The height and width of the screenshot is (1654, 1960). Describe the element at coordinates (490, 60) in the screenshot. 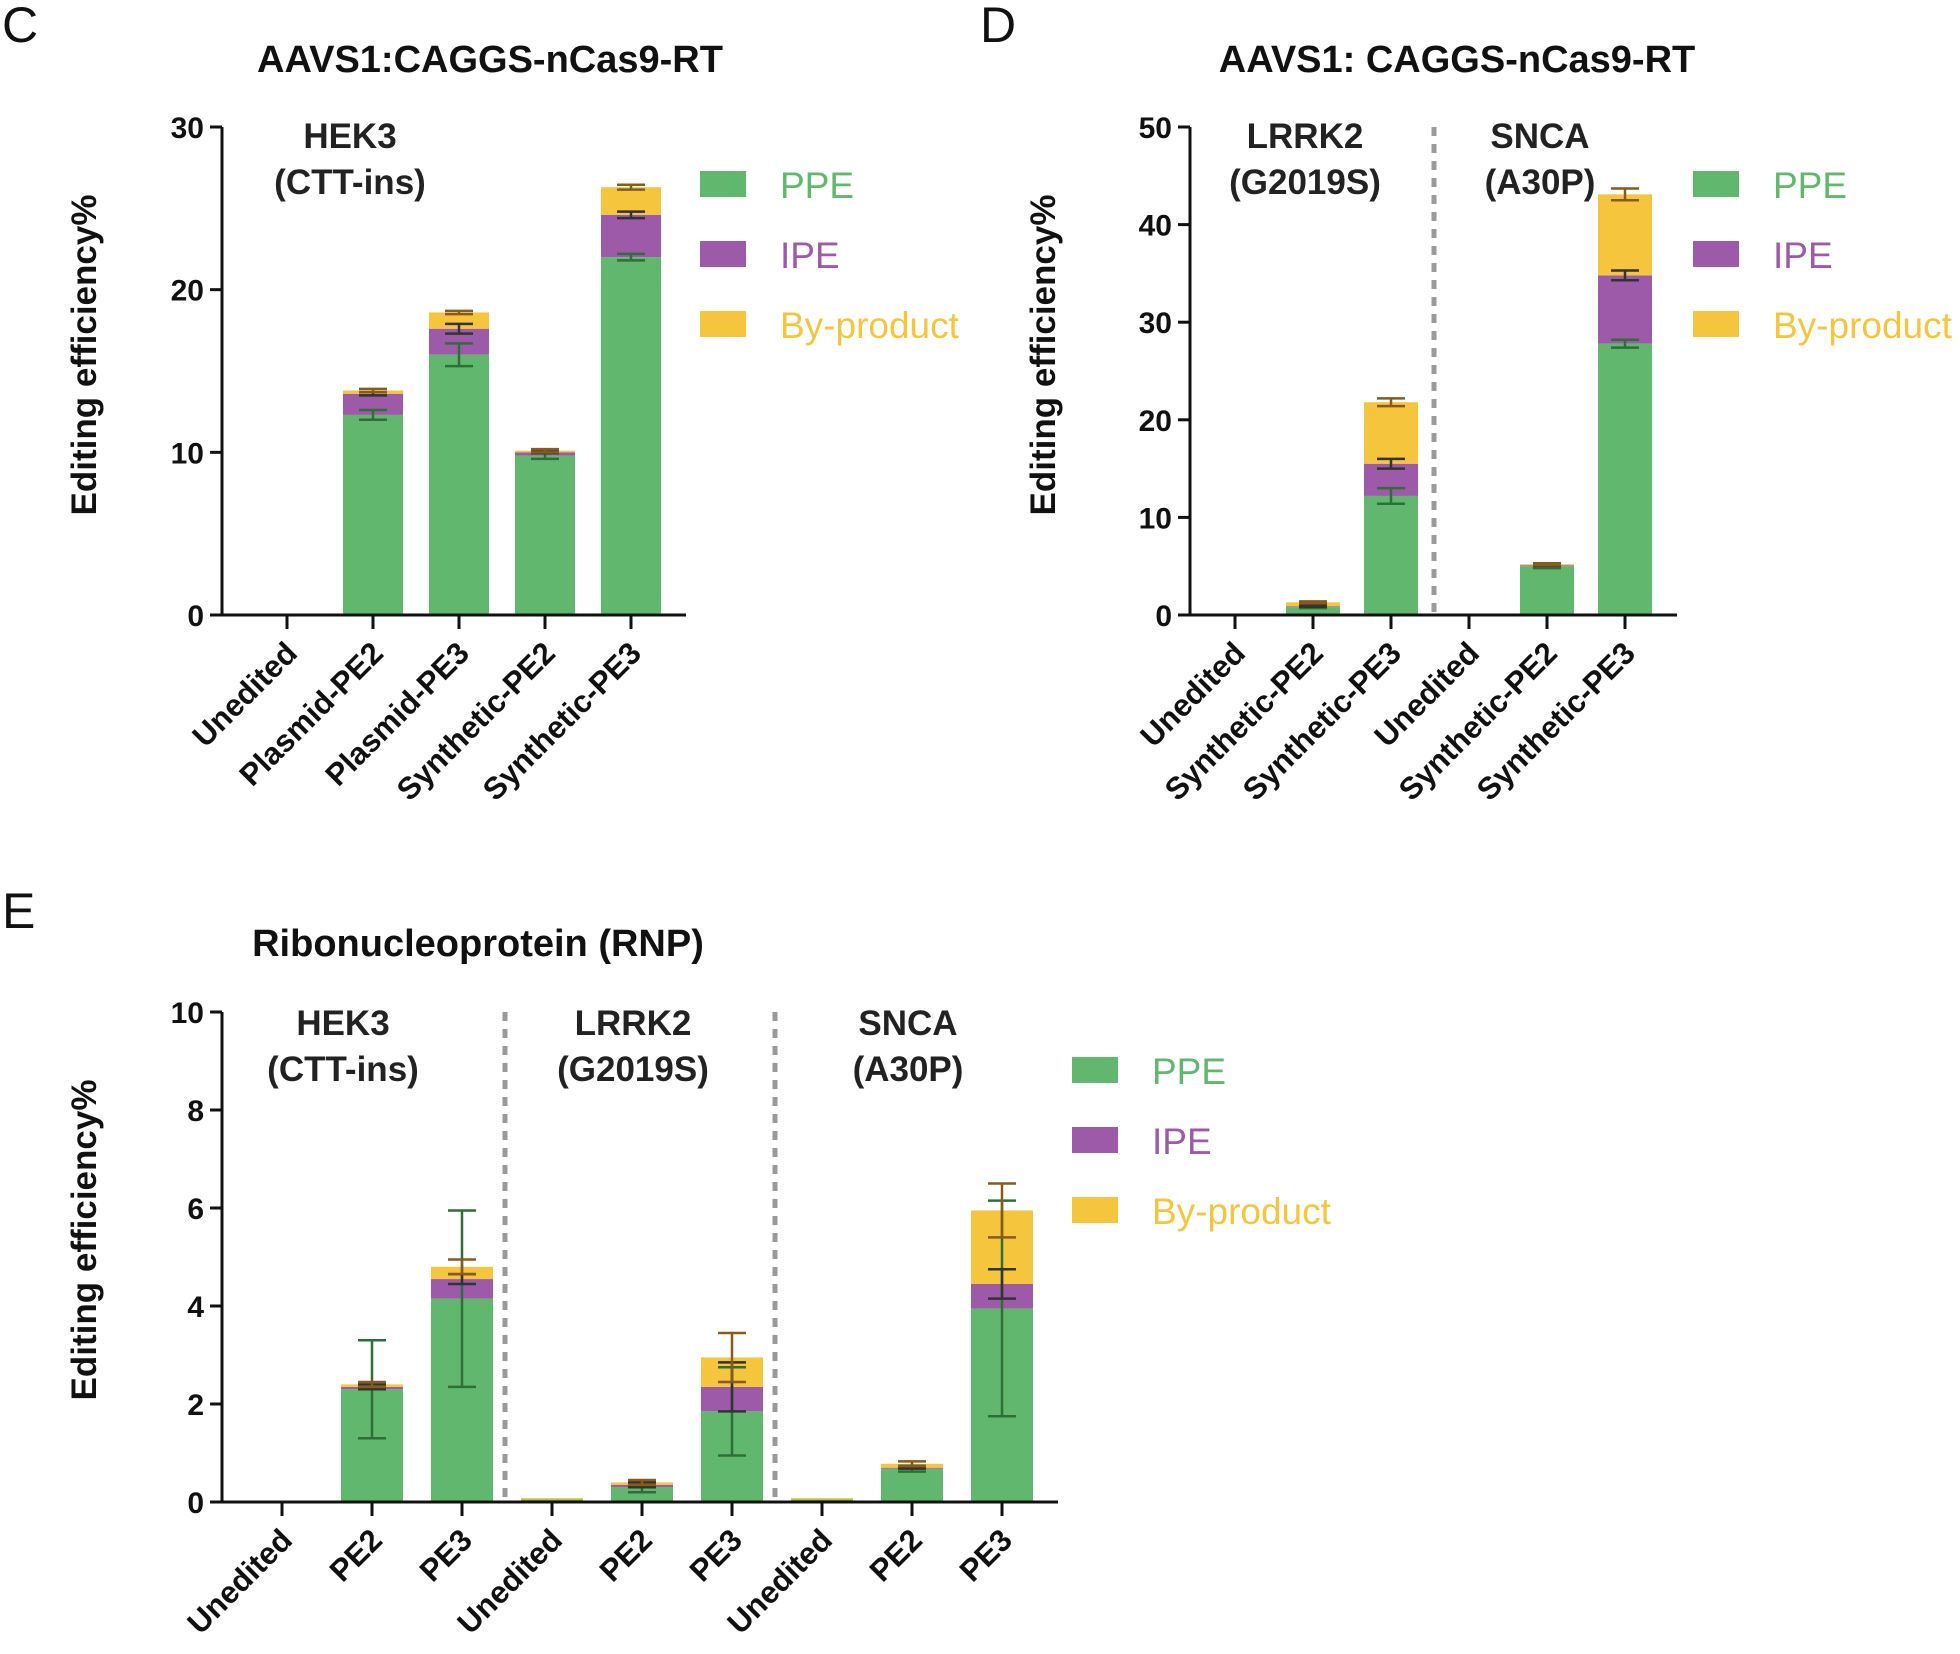

I see `chart-title-c: AAVS1:CAGGS-nCas9-RT` at that location.